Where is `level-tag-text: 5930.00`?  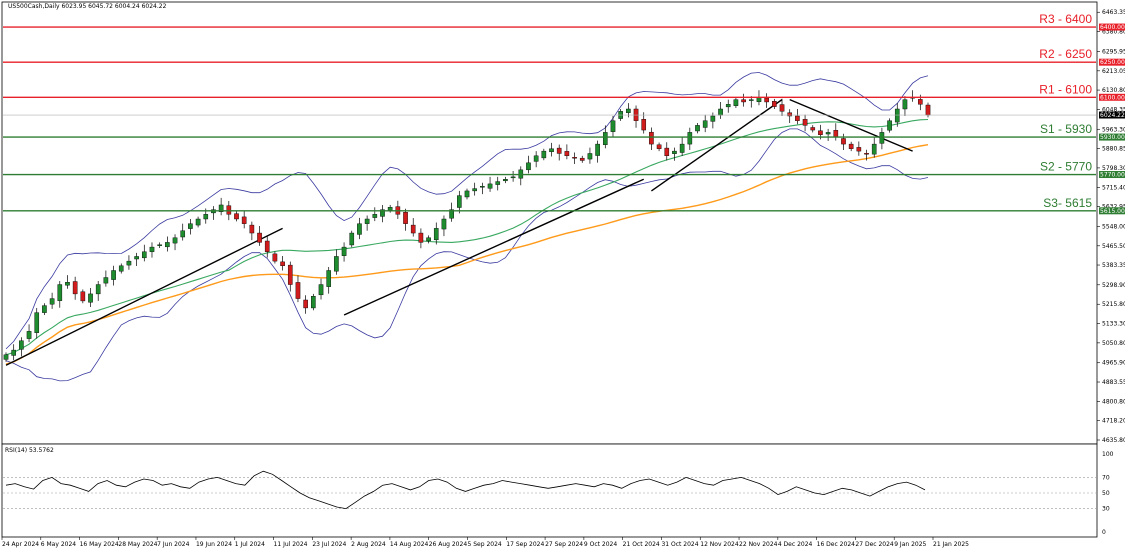
level-tag-text: 5930.00 is located at coordinates (1112, 137).